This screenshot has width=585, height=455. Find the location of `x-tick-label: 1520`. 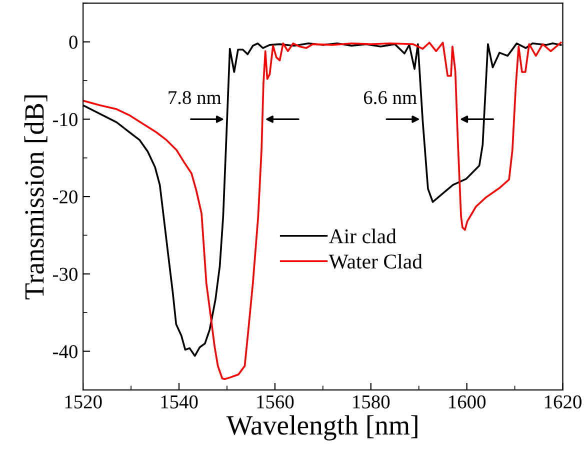

x-tick-label: 1520 is located at coordinates (83, 401).